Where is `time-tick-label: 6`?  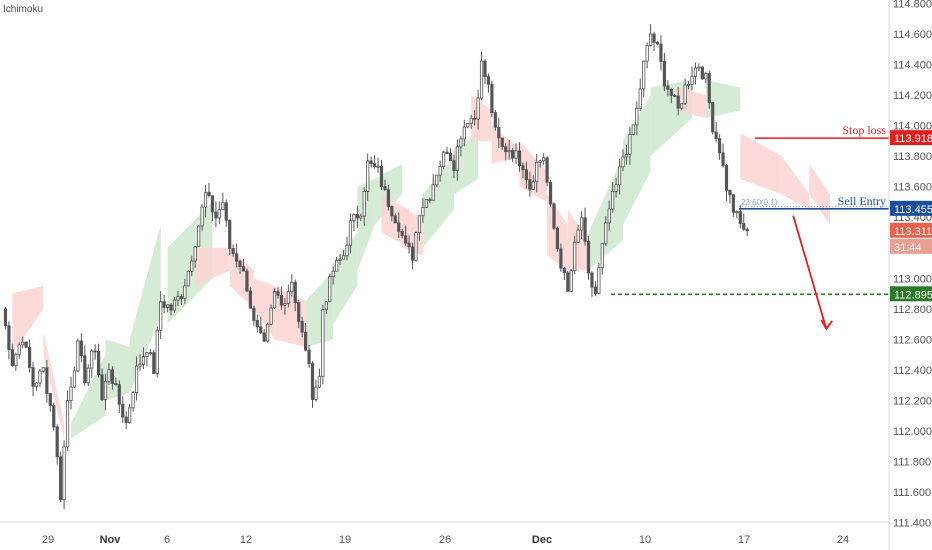 time-tick-label: 6 is located at coordinates (167, 540).